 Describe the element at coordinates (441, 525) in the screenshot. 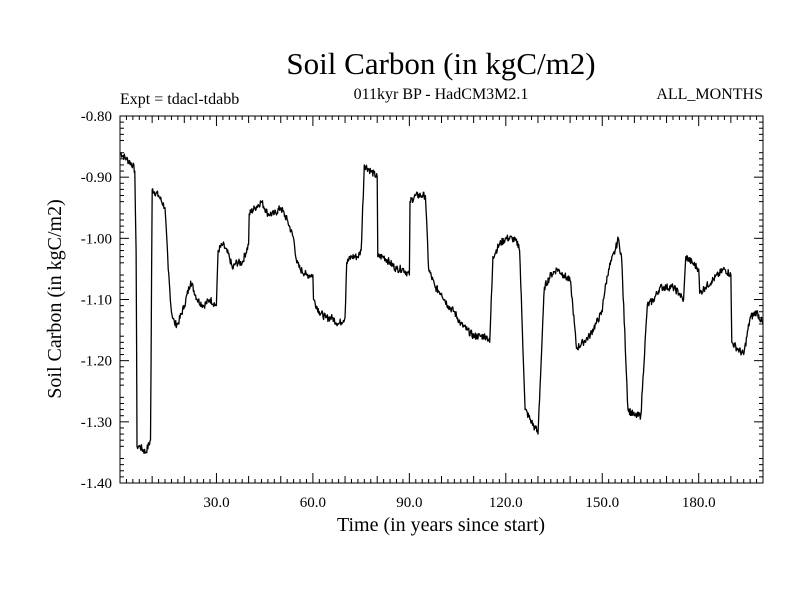

I see `x-axis-label: Time (in years since start)` at that location.